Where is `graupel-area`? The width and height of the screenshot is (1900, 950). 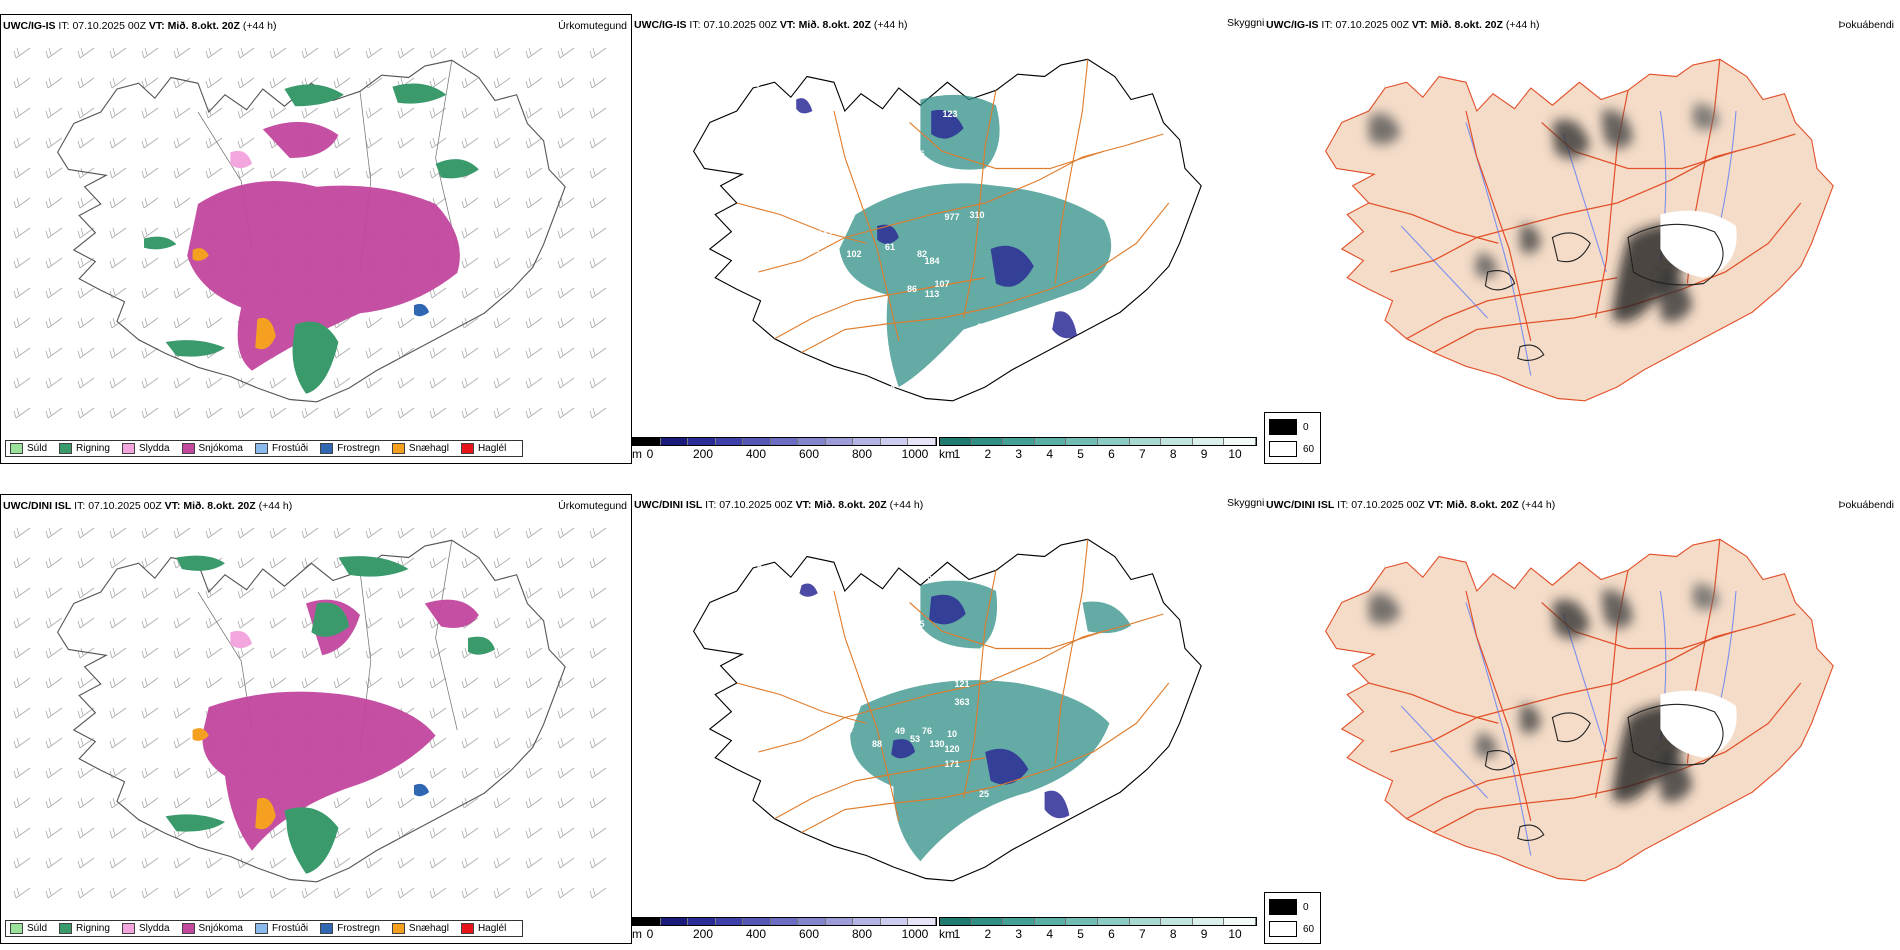 graupel-area is located at coordinates (200, 734).